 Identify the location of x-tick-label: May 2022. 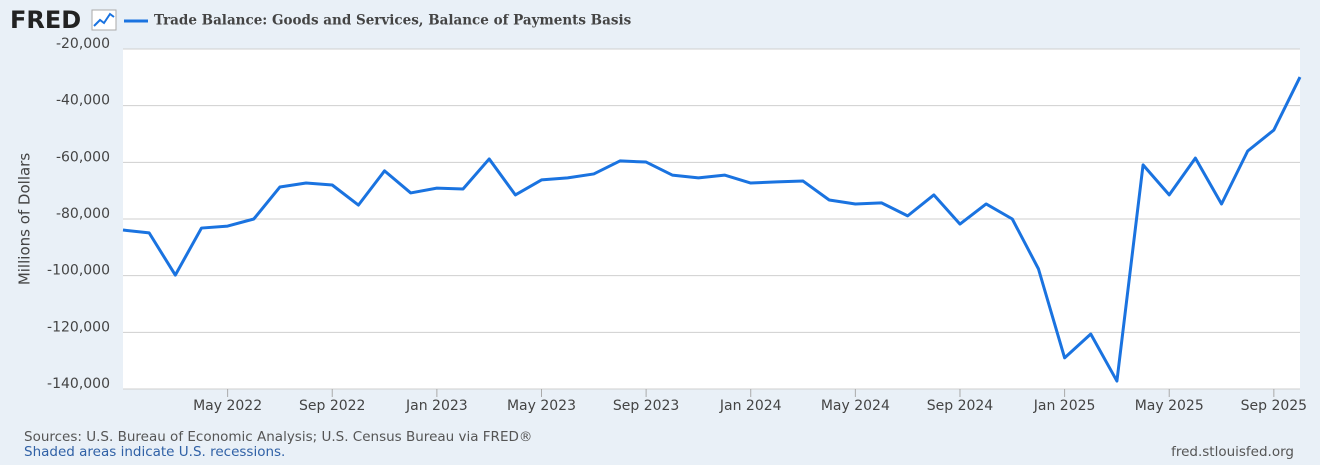
(227, 406).